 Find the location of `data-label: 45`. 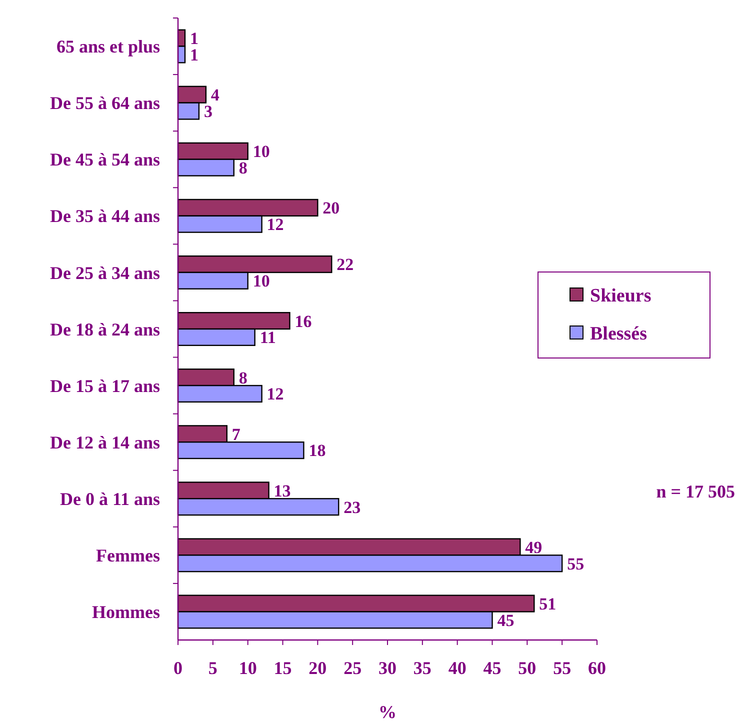

data-label: 45 is located at coordinates (505, 620).